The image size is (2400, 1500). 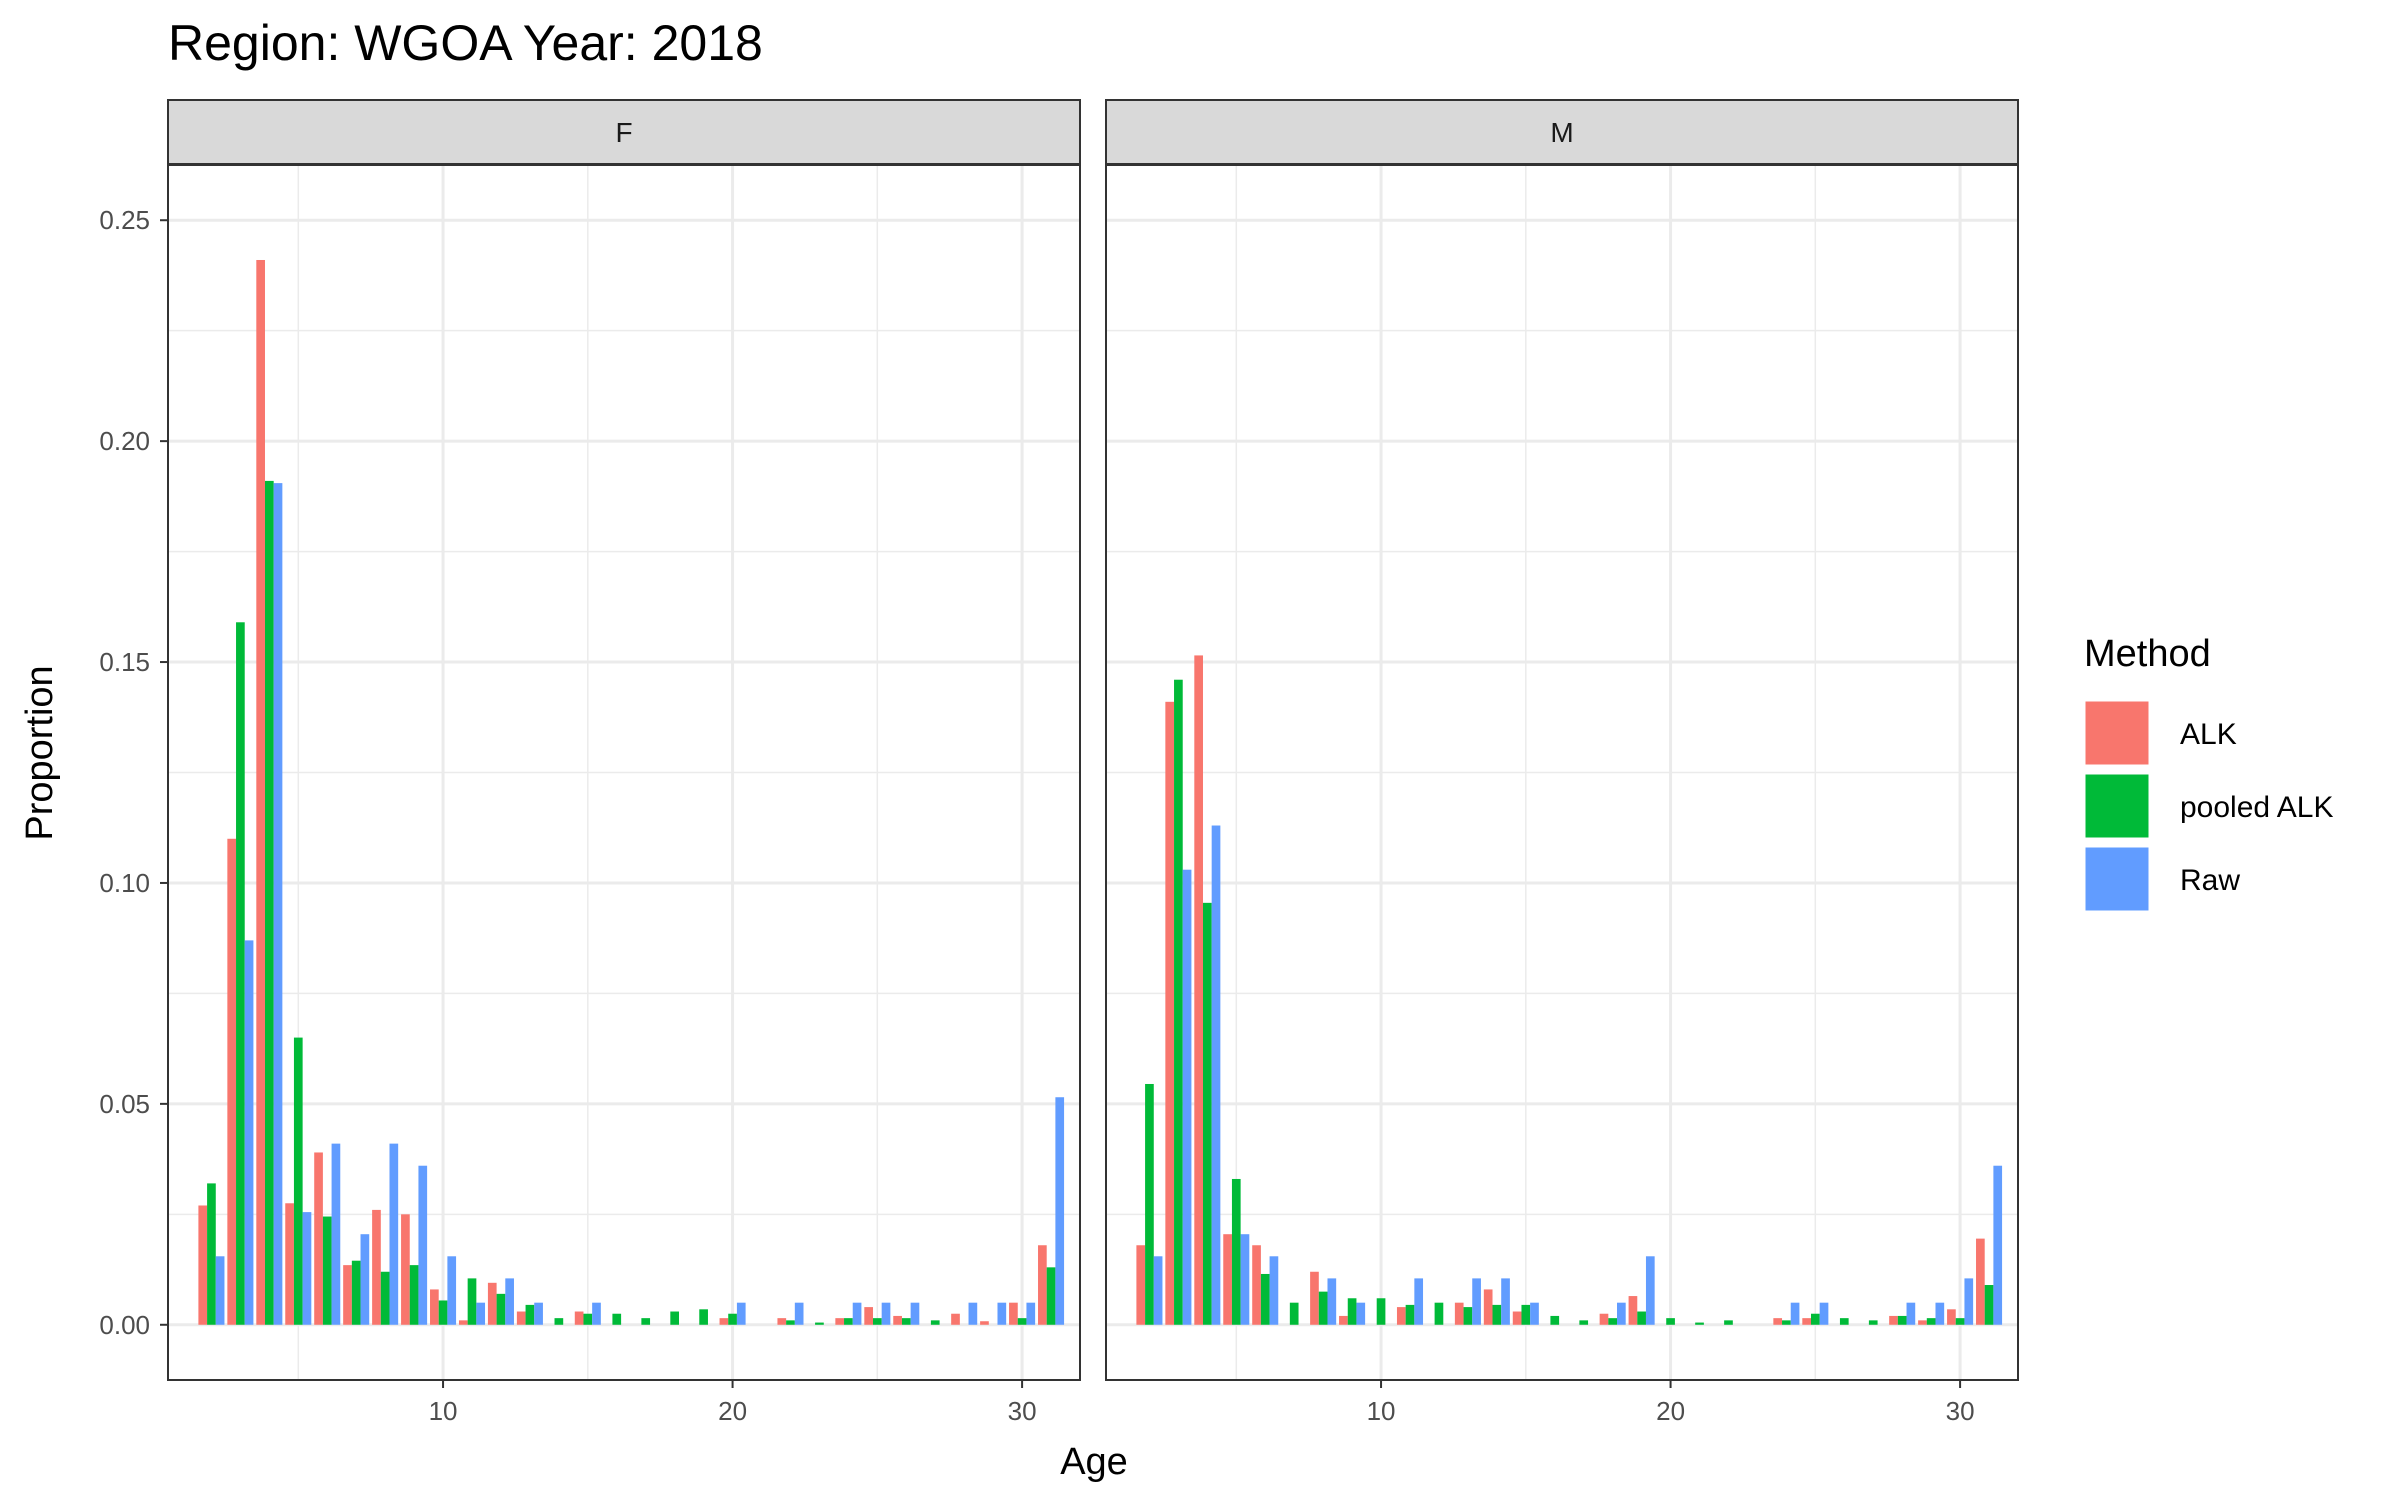 What do you see at coordinates (2207, 806) in the screenshot?
I see `legend-item: pooled ALK` at bounding box center [2207, 806].